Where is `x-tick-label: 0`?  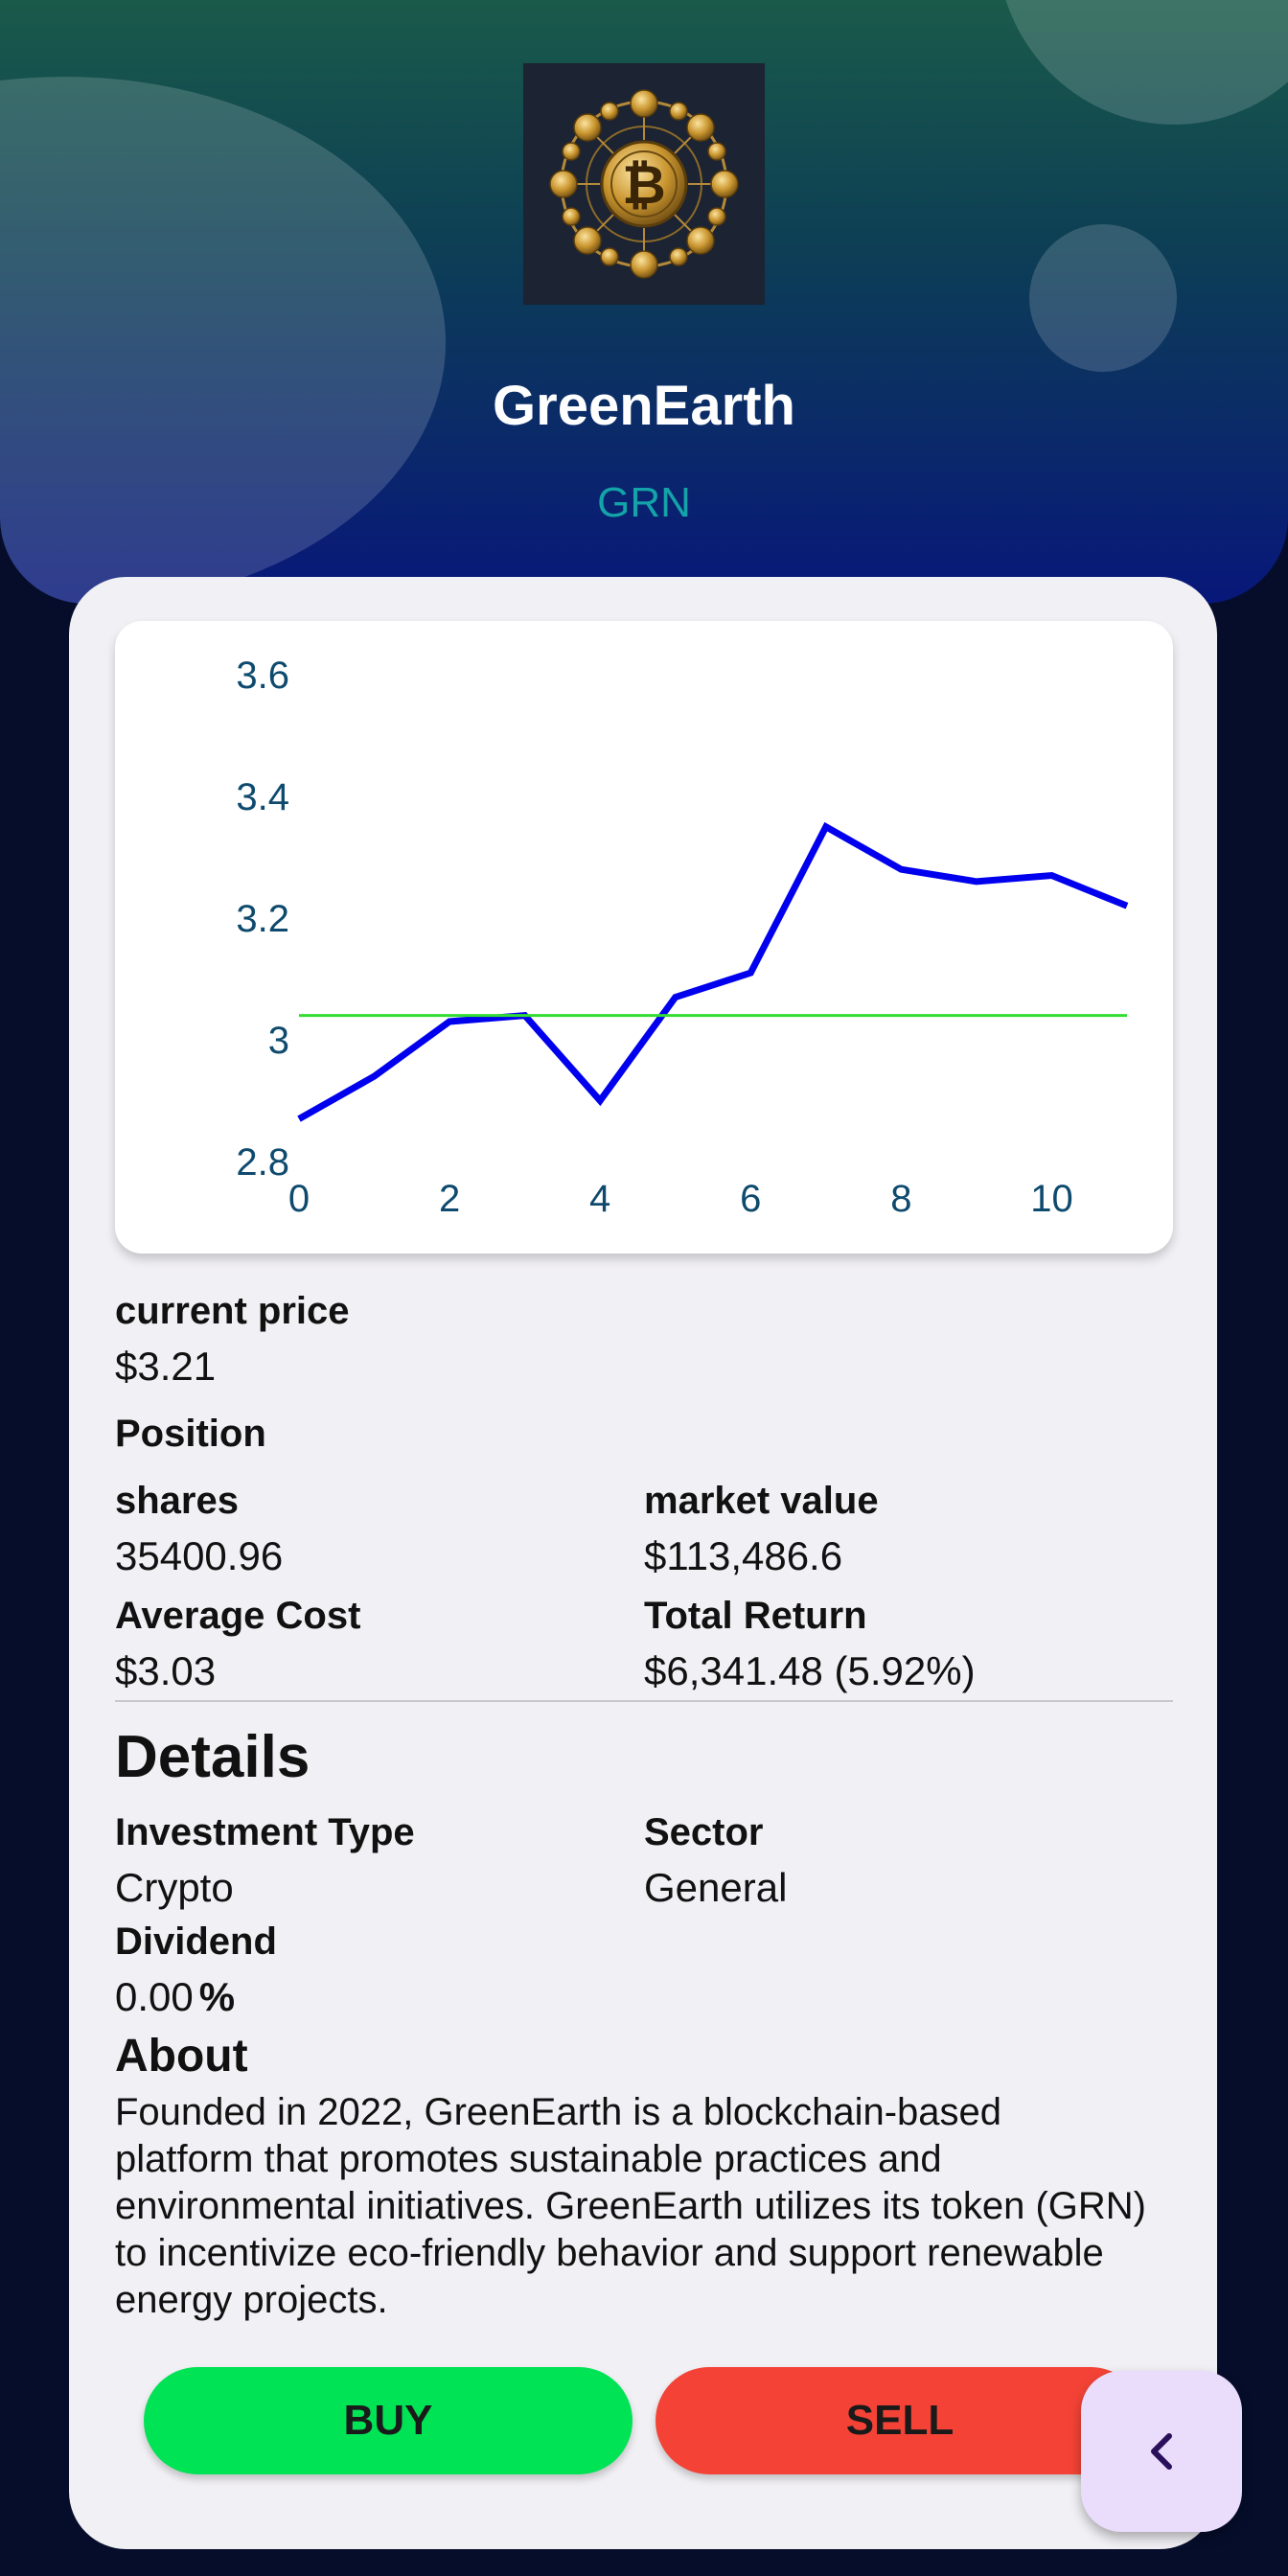
x-tick-label: 0 is located at coordinates (299, 1199).